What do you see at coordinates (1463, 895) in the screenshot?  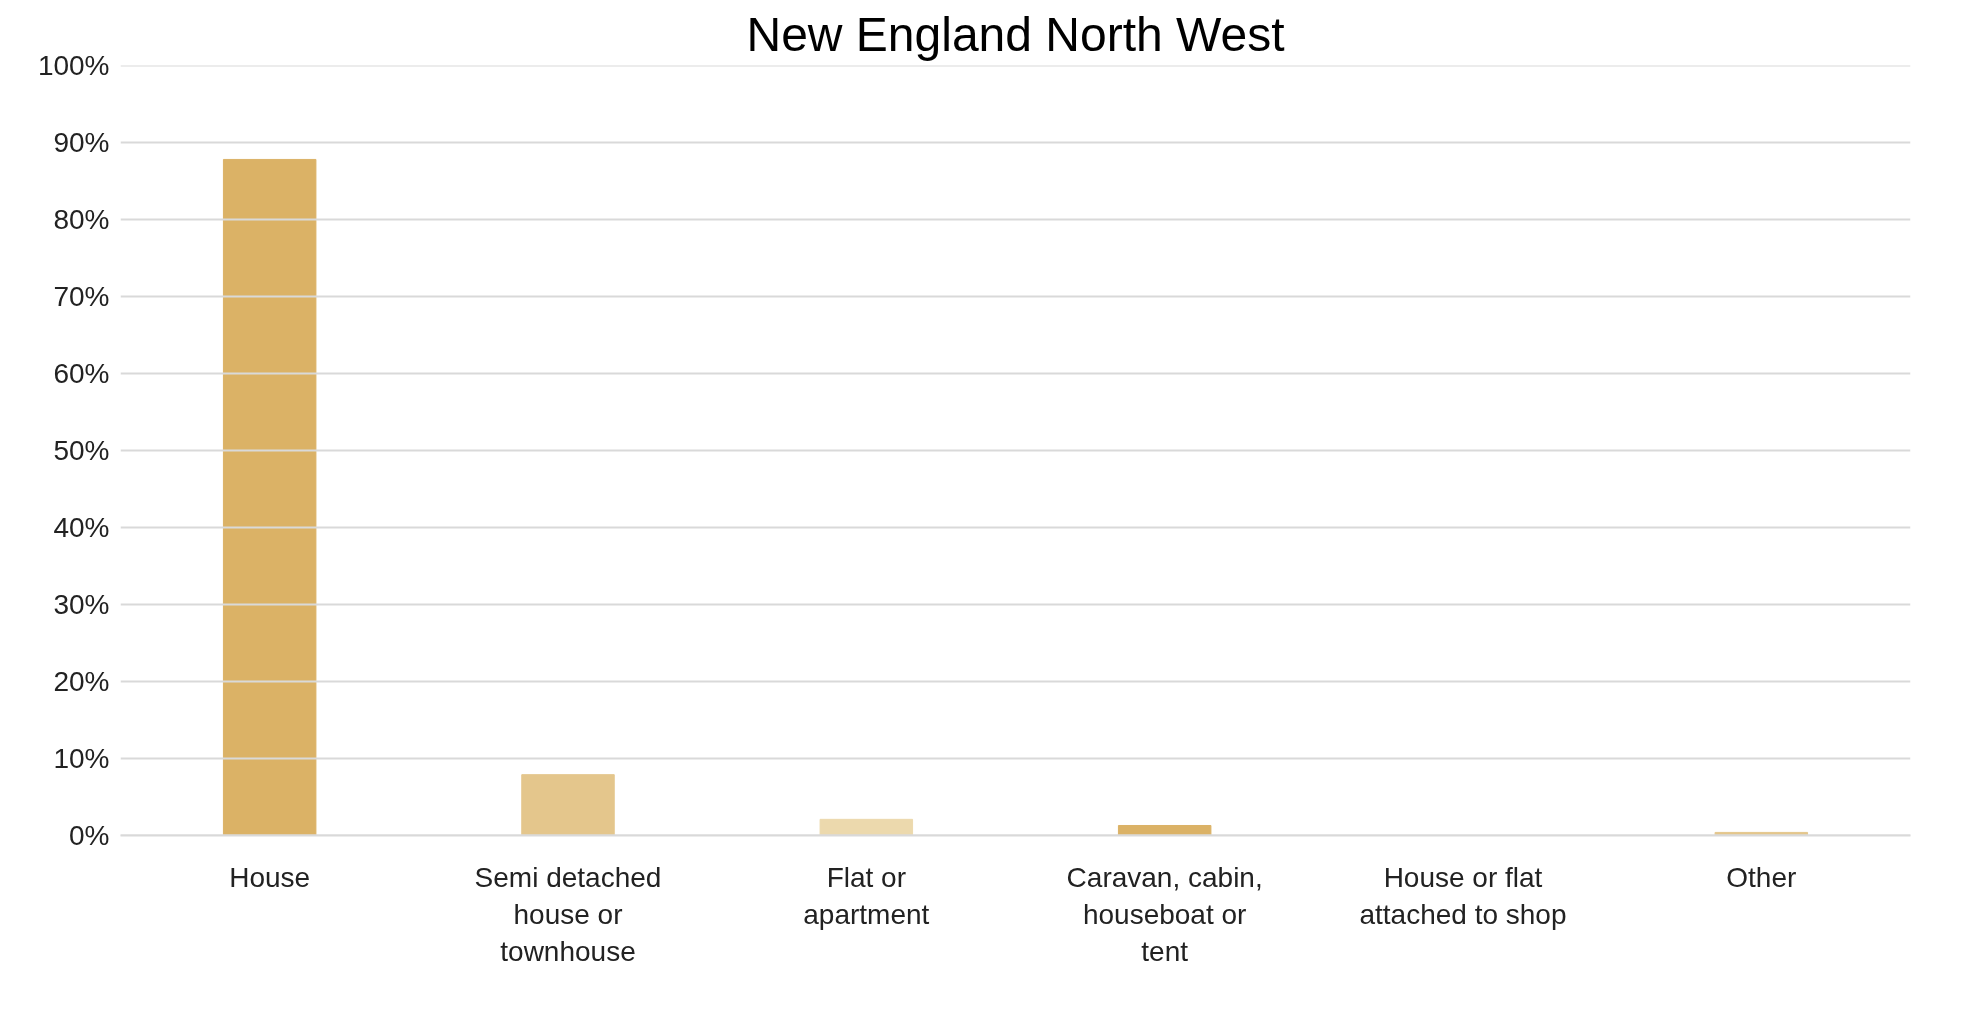 I see `x-tick-label: House or flat attached to shop` at bounding box center [1463, 895].